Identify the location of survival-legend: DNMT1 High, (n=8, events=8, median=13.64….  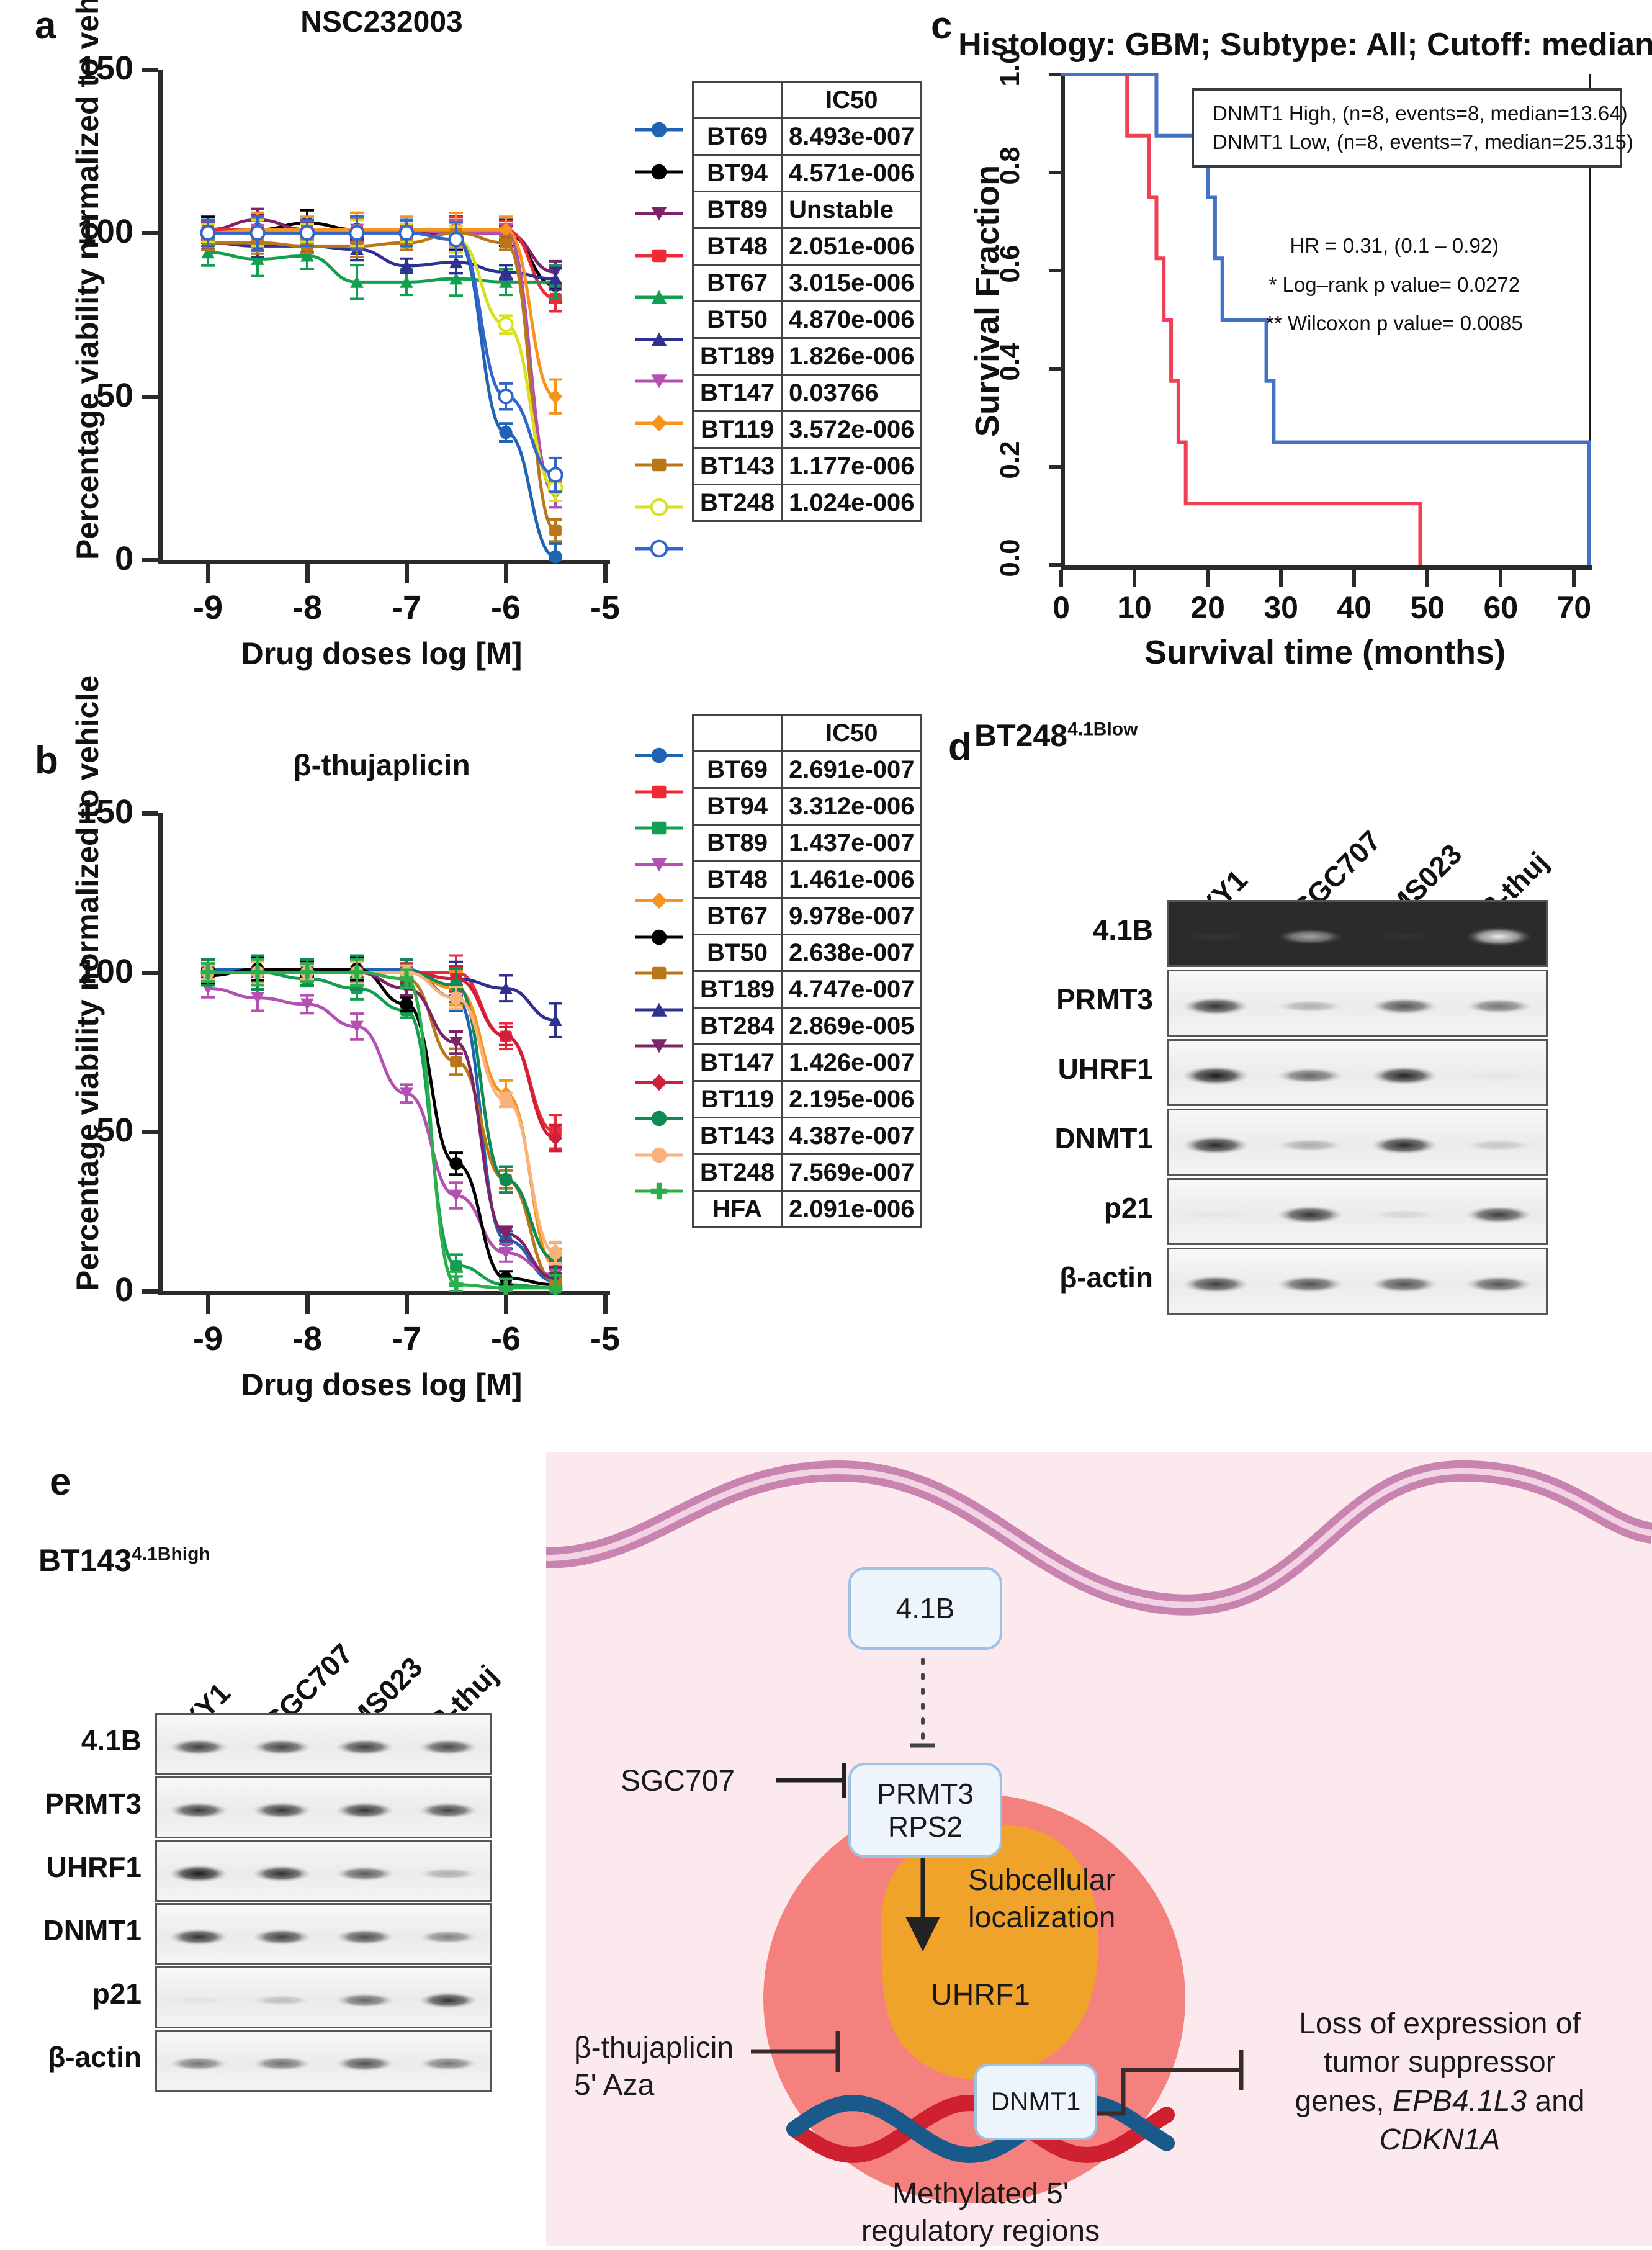
(1412, 128).